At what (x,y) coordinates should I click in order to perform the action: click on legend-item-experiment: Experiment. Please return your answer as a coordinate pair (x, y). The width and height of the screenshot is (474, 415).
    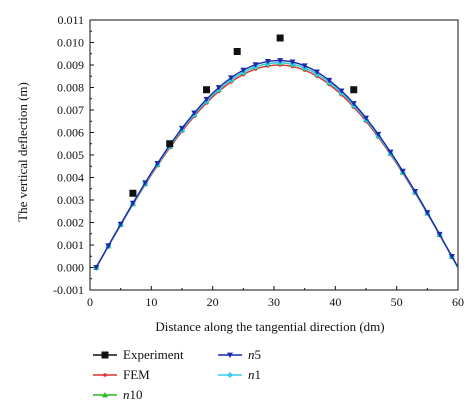
    Looking at the image, I should click on (138, 354).